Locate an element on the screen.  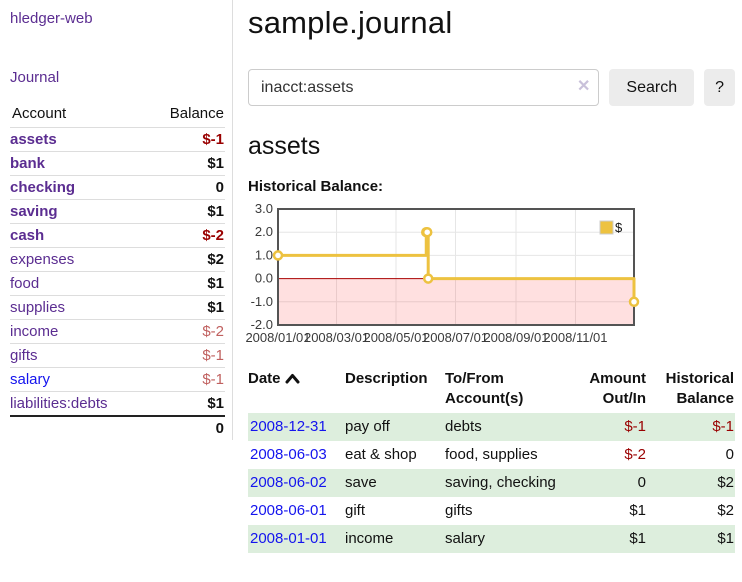
chart-label: Historical Balance: is located at coordinates (316, 186).